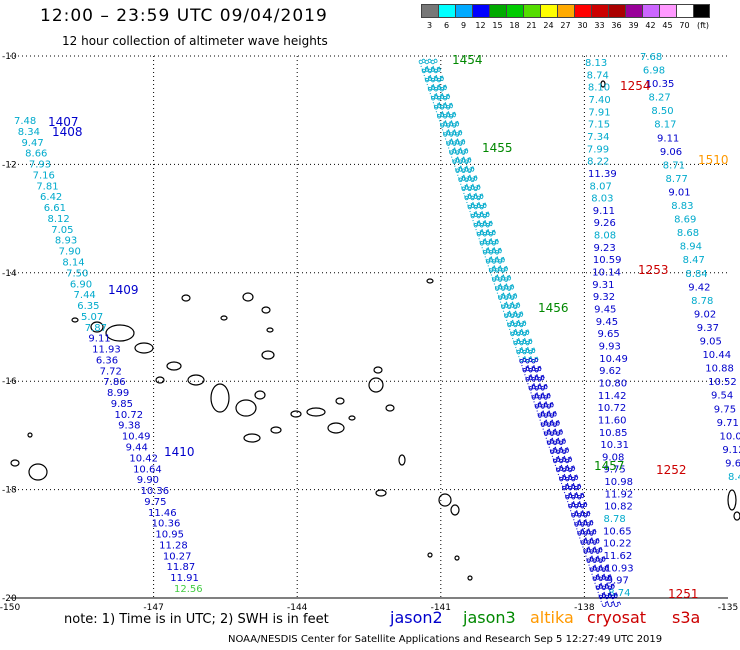 Image resolution: width=740 pixels, height=650 pixels. What do you see at coordinates (181, 567) in the screenshot?
I see `swh-value: 11.87` at bounding box center [181, 567].